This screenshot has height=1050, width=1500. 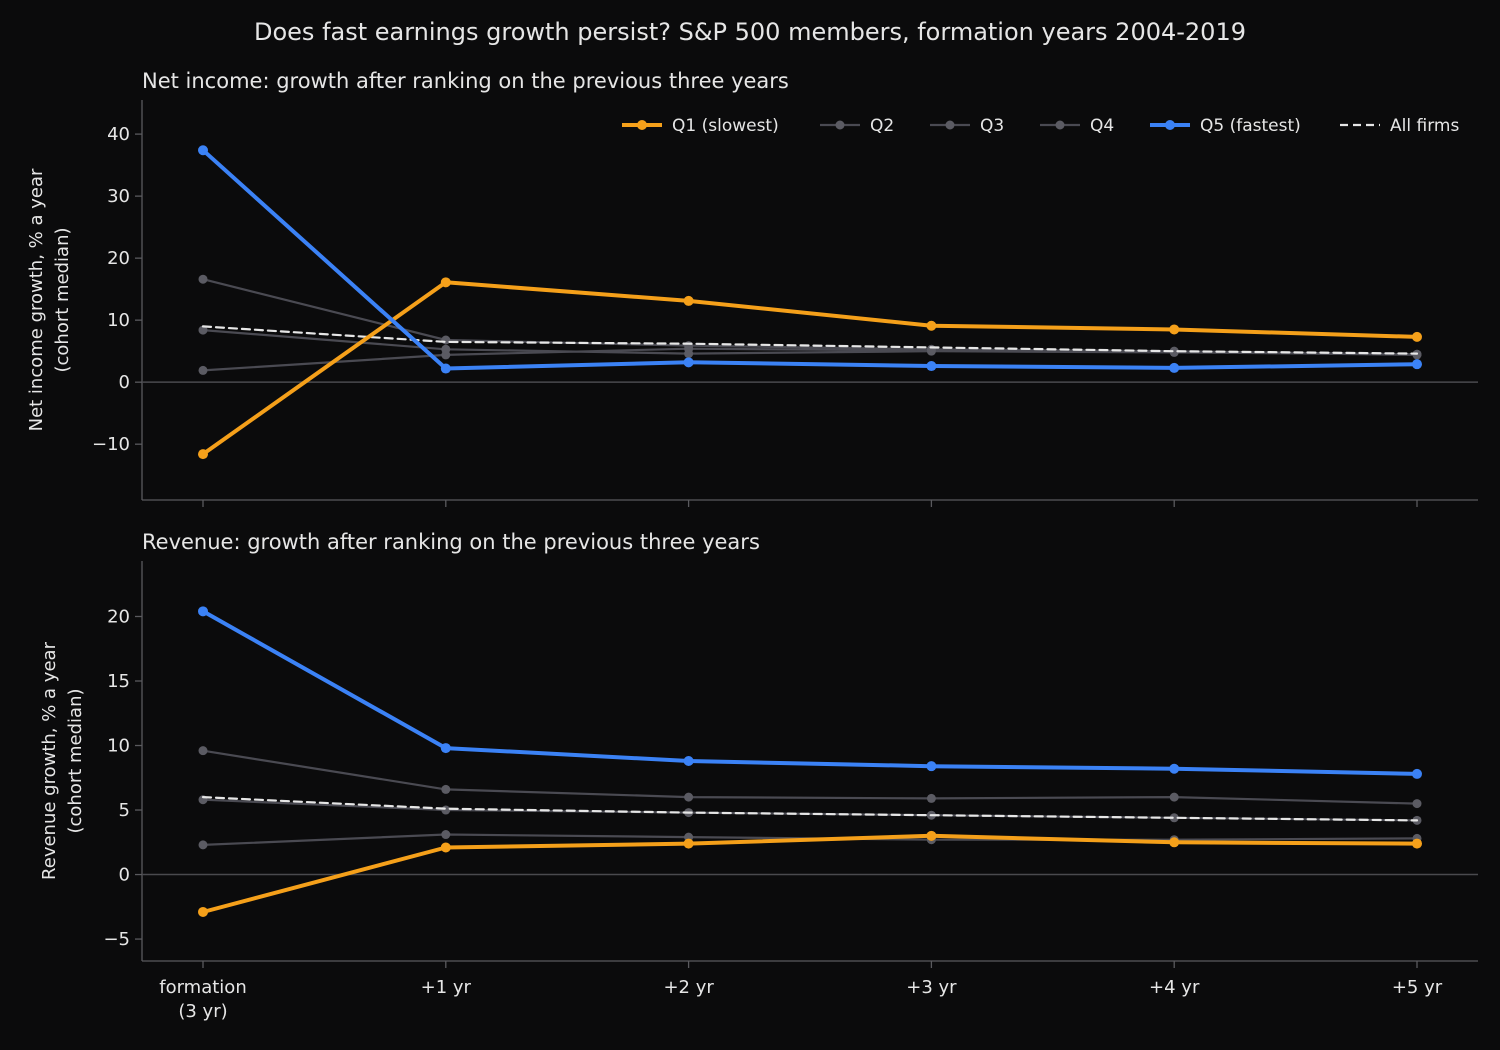 What do you see at coordinates (688, 987) in the screenshot?
I see `x-tick-label: +2 yr` at bounding box center [688, 987].